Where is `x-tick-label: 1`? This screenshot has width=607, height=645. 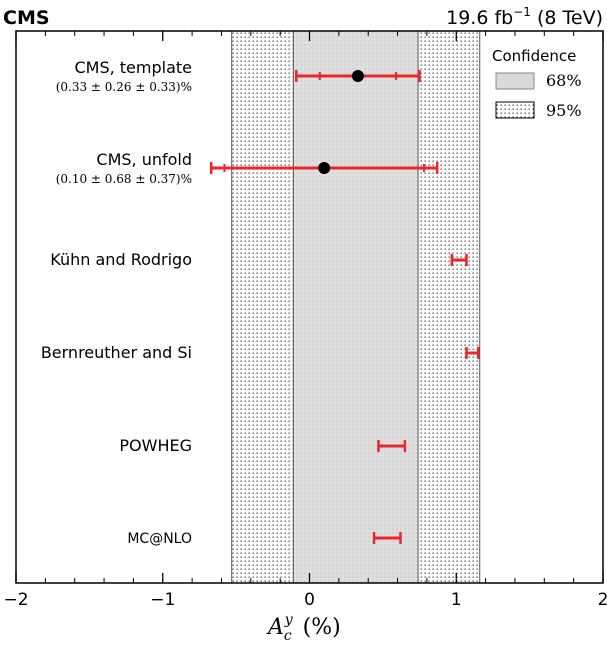 x-tick-label: 1 is located at coordinates (456, 600).